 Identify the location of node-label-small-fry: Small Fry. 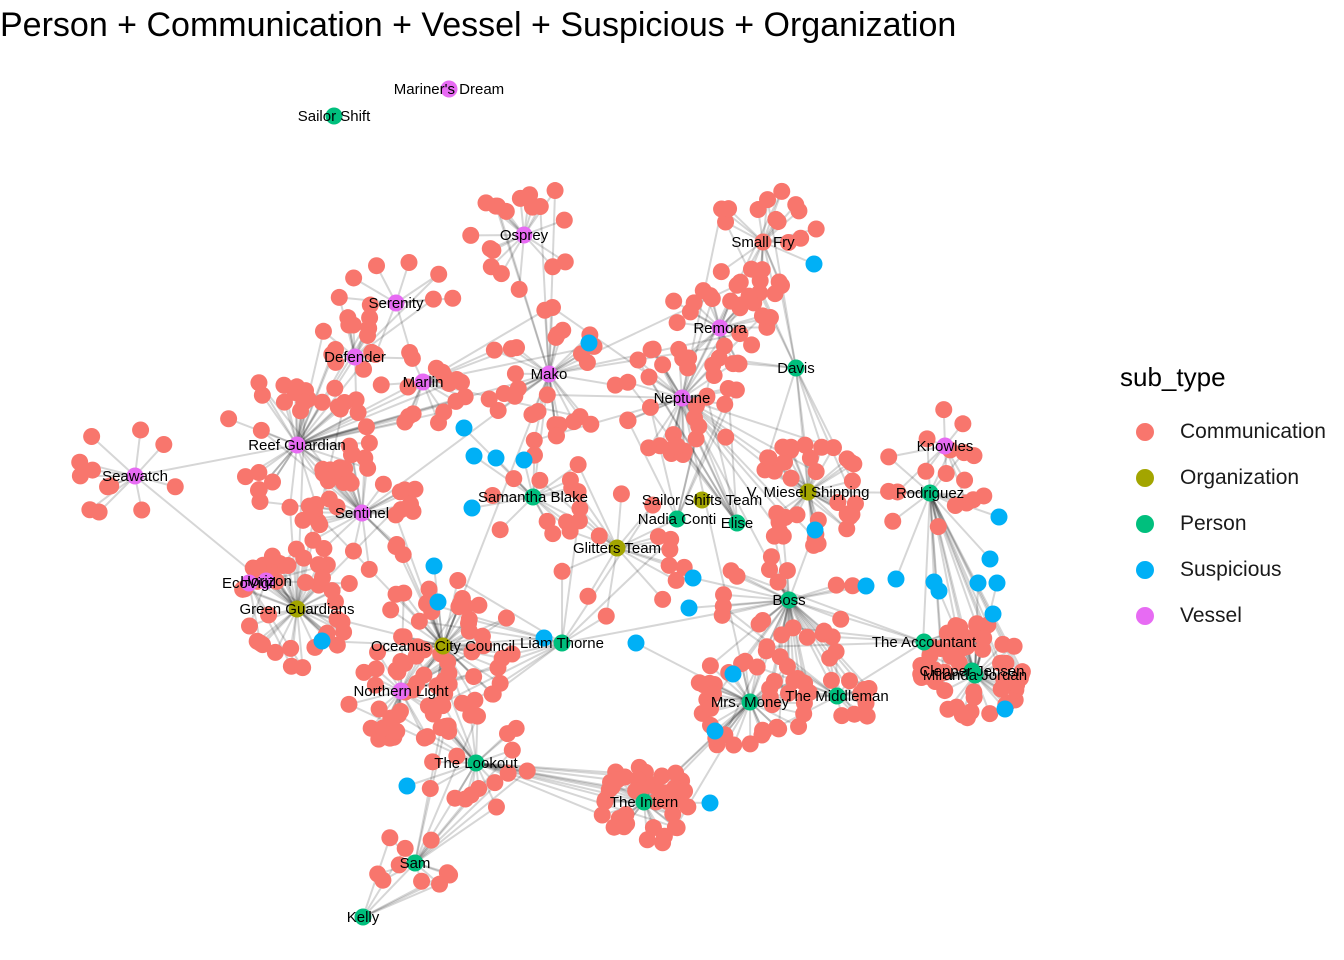
(763, 242).